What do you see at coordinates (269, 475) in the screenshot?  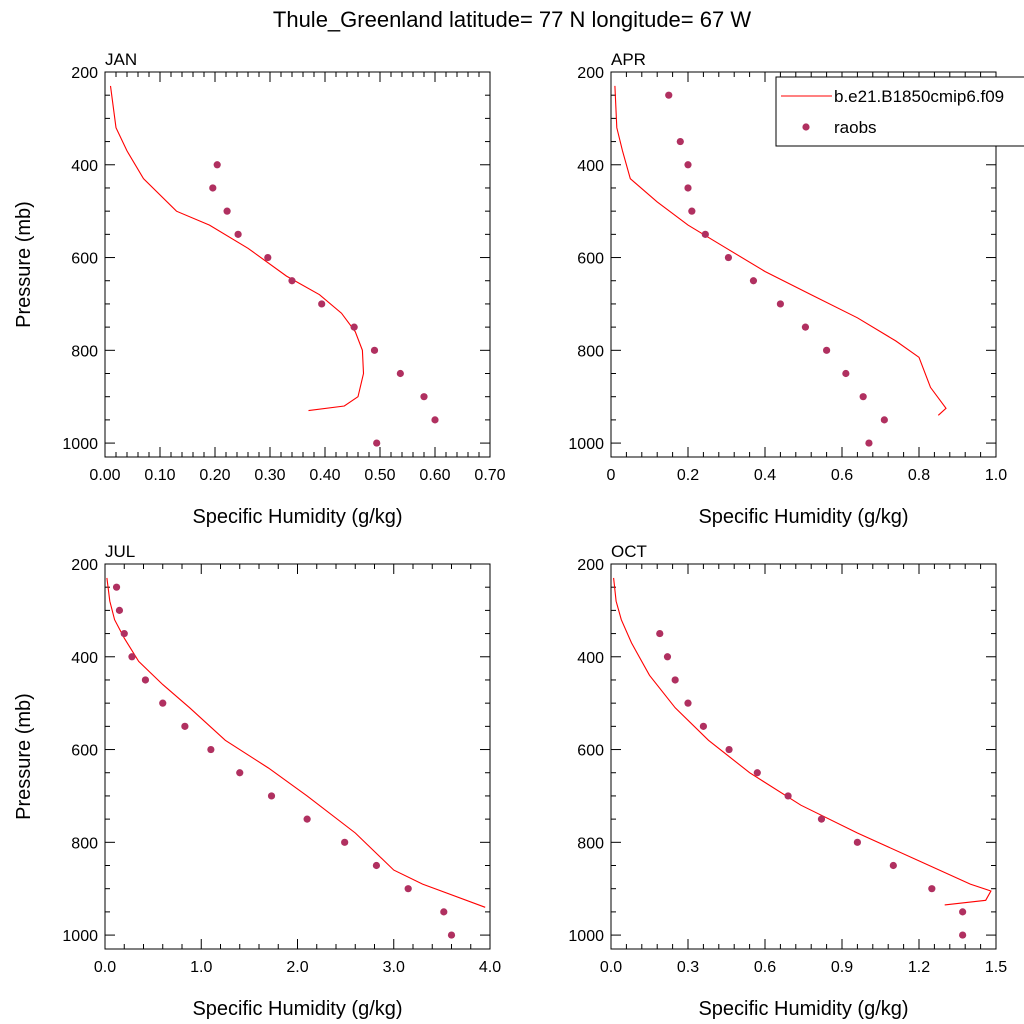 I see `x-tick-label: 0.30` at bounding box center [269, 475].